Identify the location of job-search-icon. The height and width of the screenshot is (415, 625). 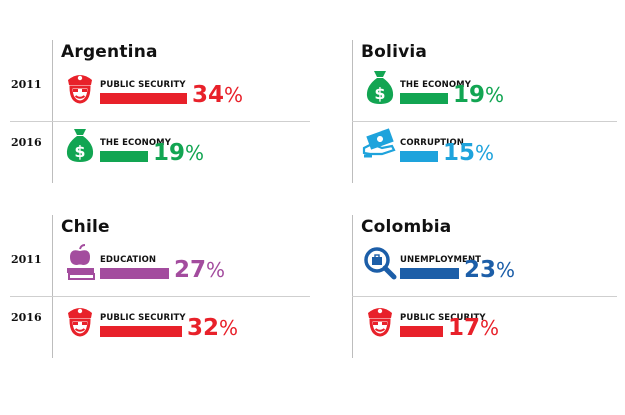
(380, 263).